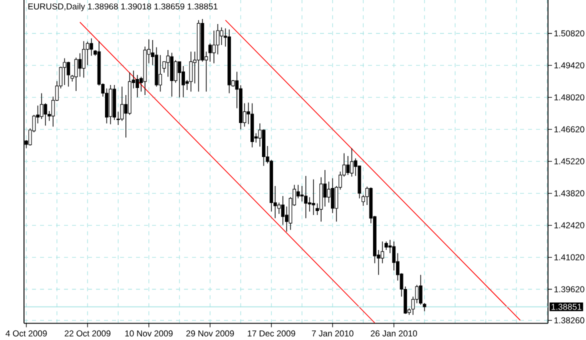  I want to click on y-tick-label: 1.48020, so click(569, 97).